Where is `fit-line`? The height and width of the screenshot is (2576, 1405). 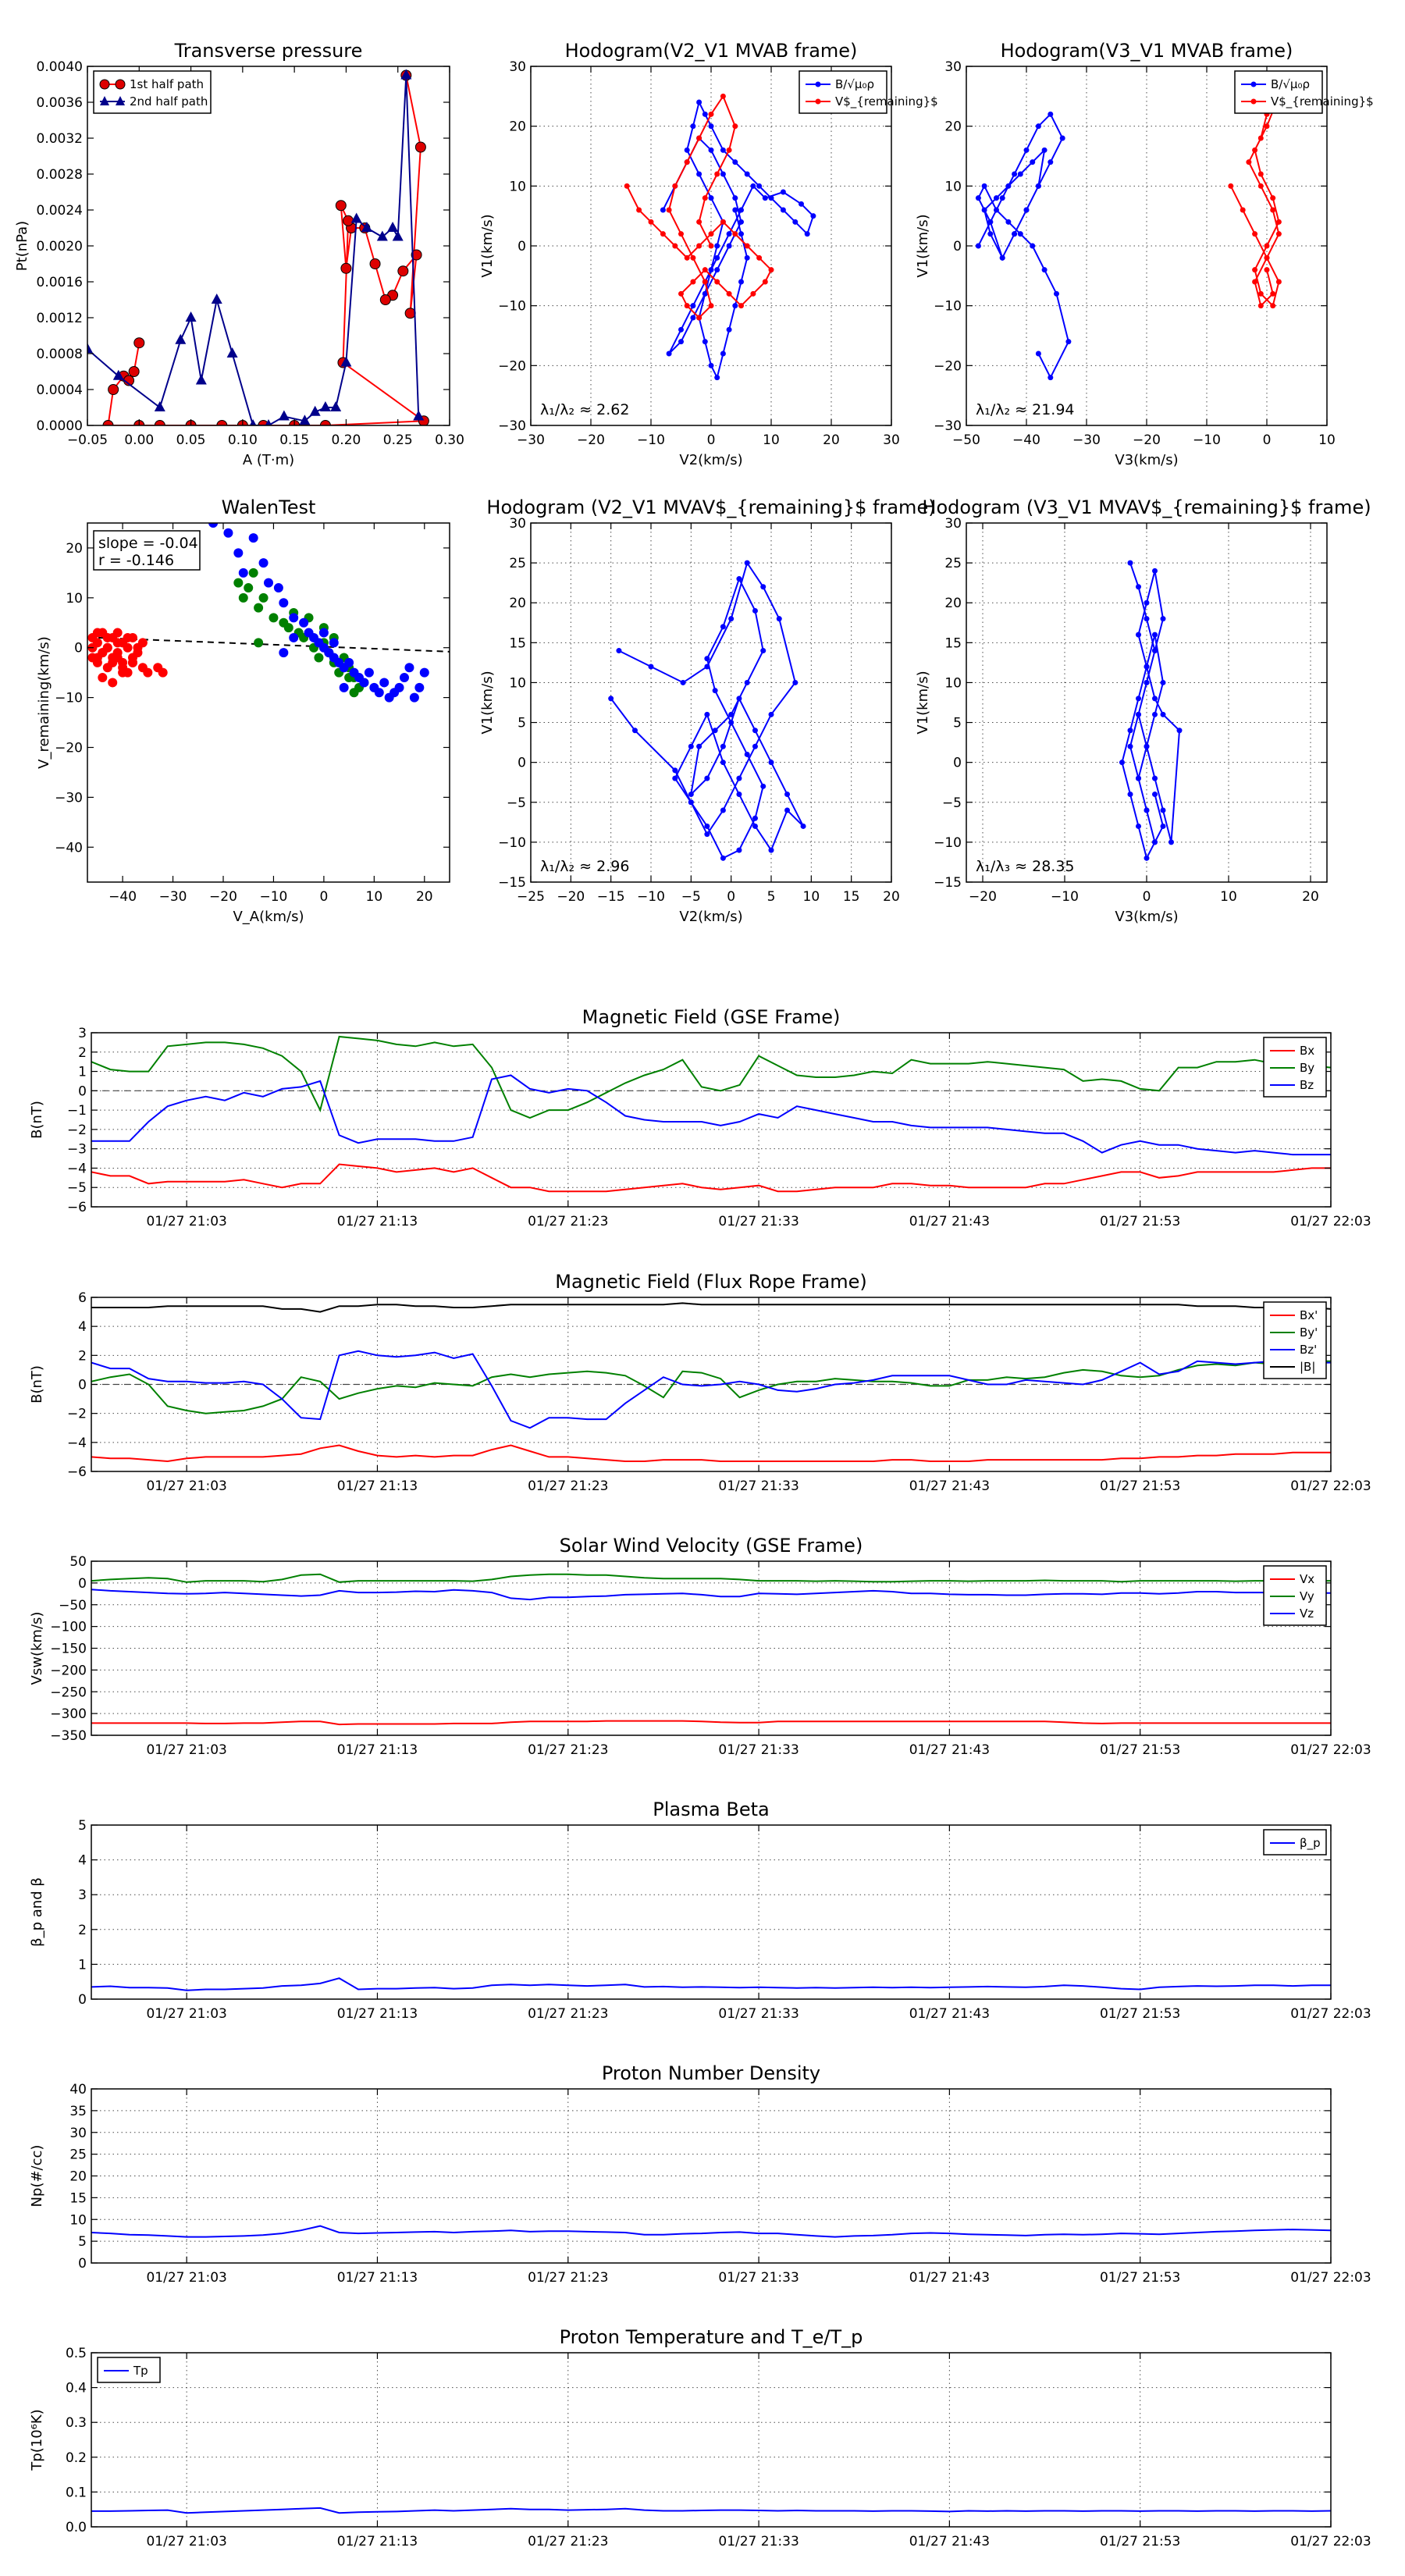
fit-line is located at coordinates (269, 644).